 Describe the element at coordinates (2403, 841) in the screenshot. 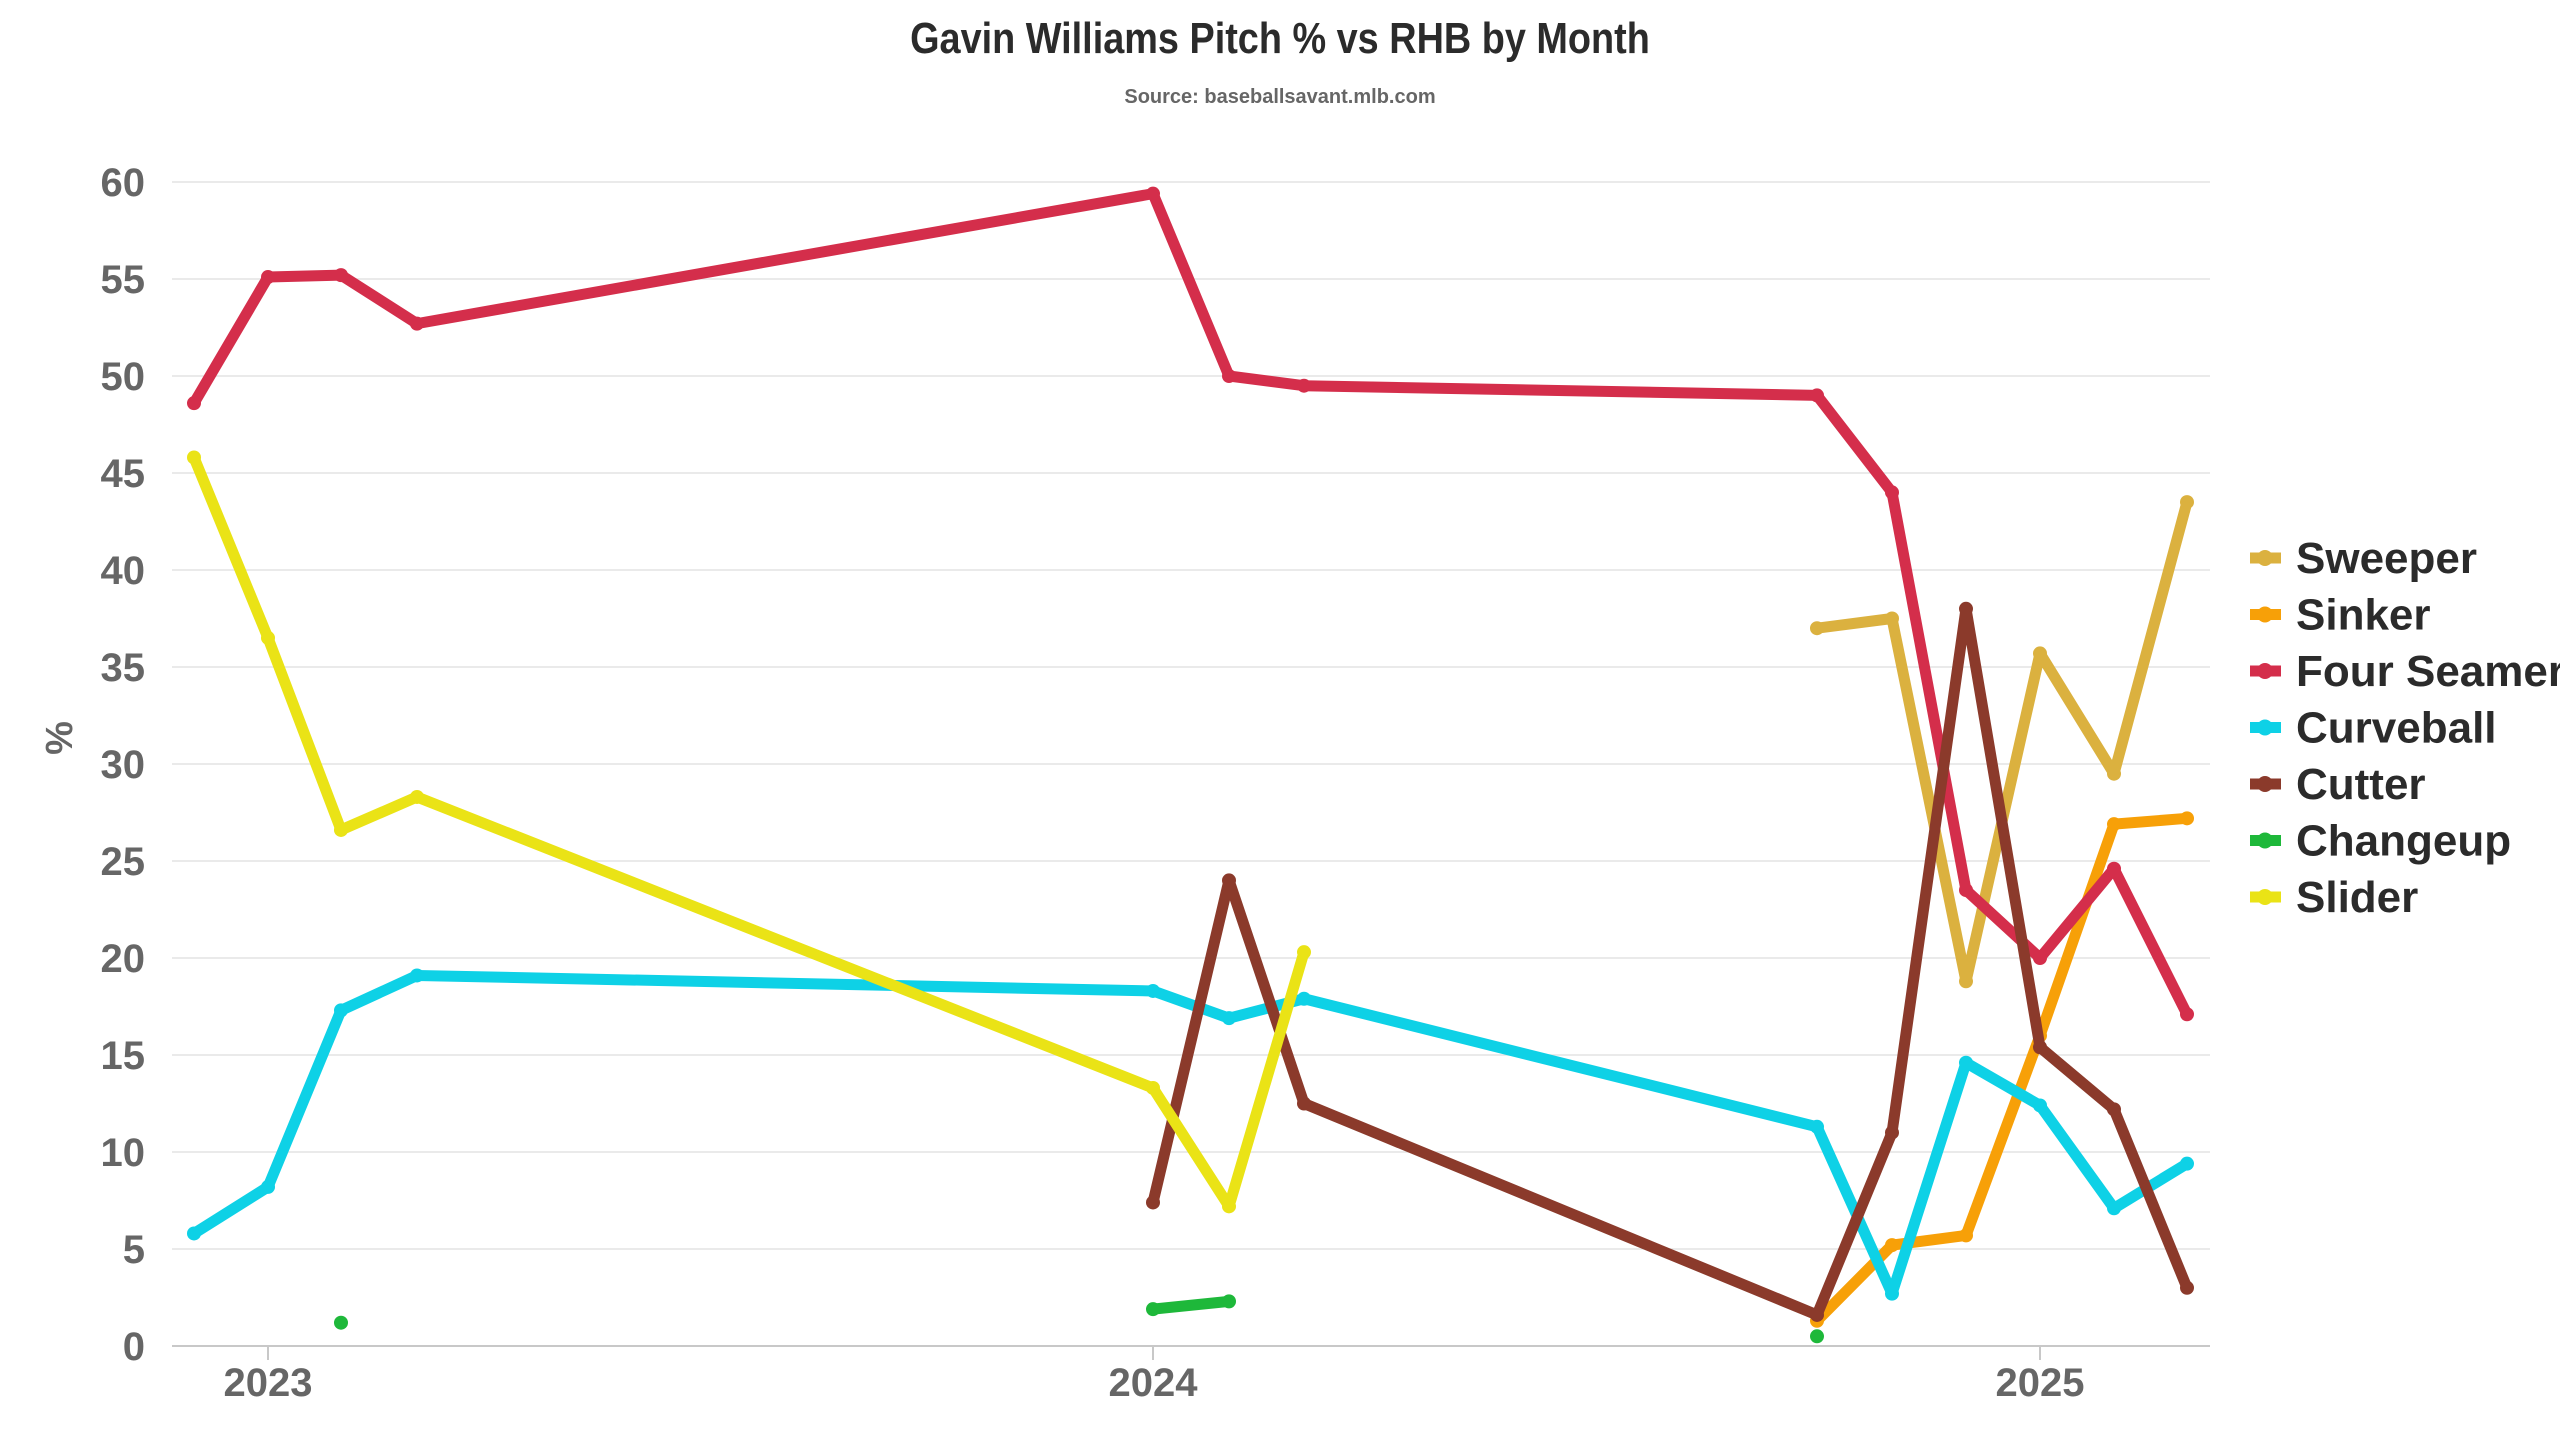

I see `legend-label: Changeup` at that location.